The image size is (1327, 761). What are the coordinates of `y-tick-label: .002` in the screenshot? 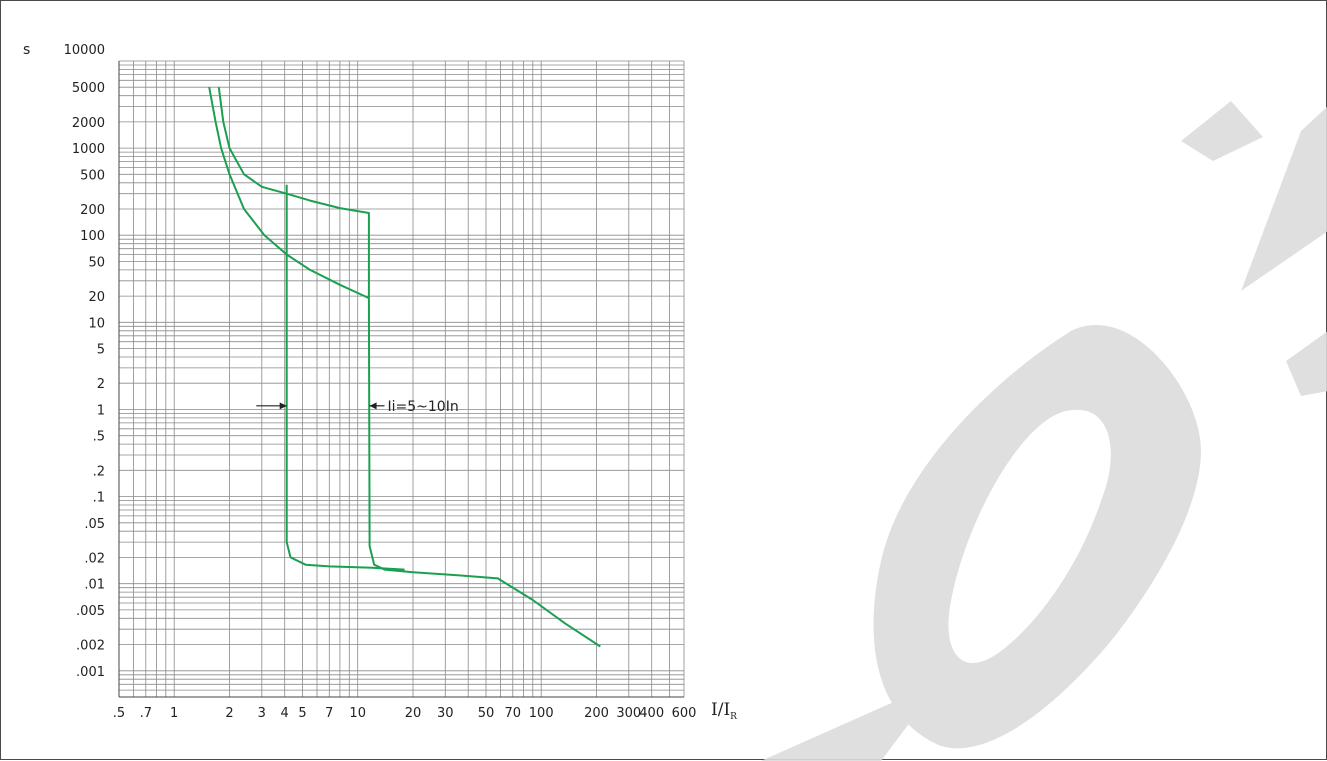 It's located at (90, 646).